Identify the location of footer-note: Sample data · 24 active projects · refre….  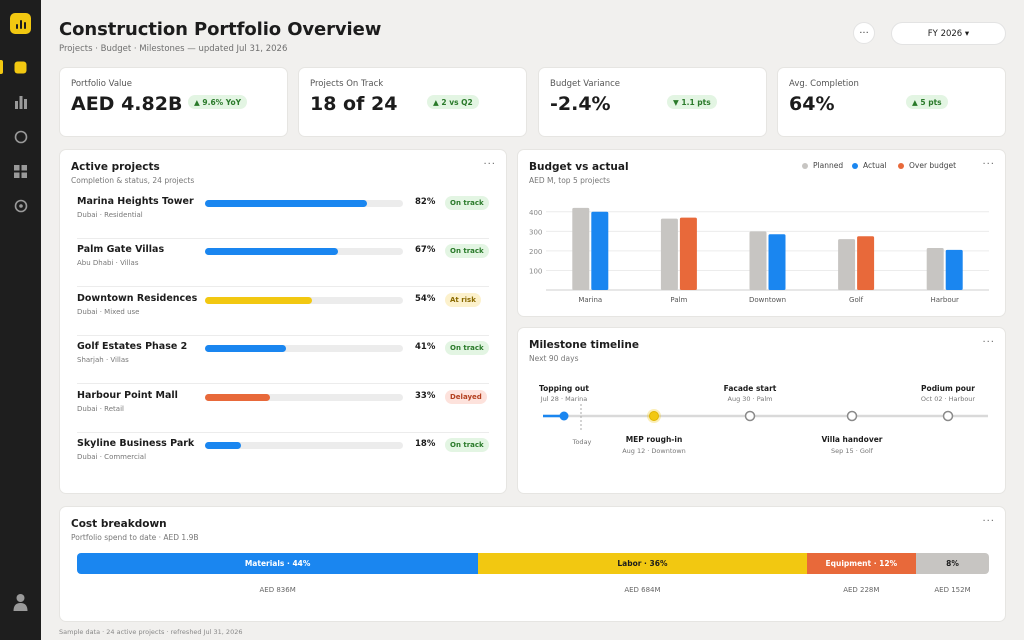
(151, 632).